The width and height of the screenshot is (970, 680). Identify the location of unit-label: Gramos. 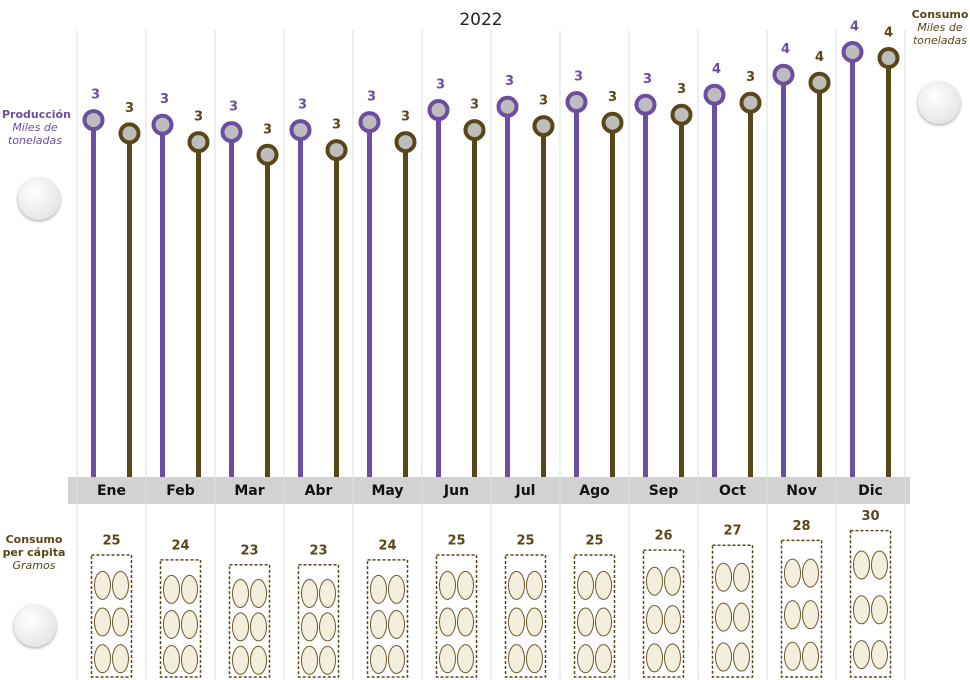
(34, 565).